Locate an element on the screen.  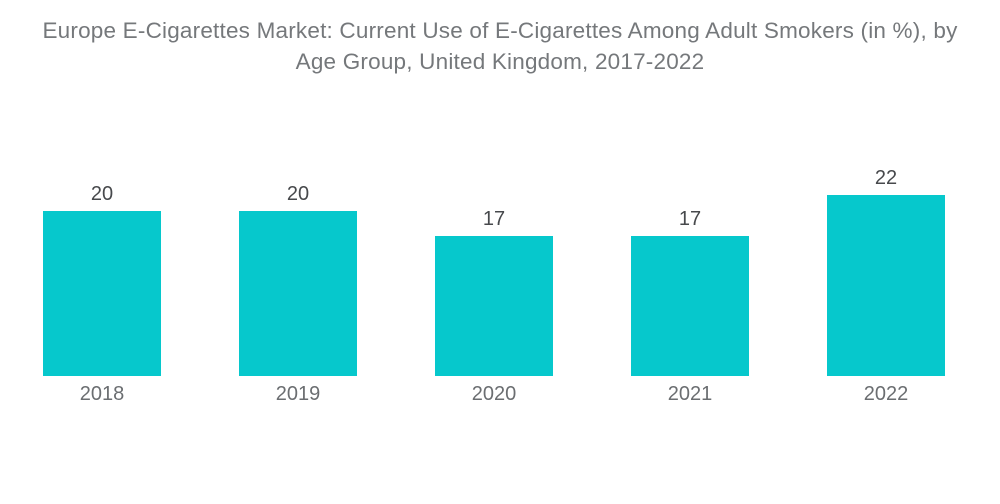
x-axis-label: 2021 is located at coordinates (690, 394).